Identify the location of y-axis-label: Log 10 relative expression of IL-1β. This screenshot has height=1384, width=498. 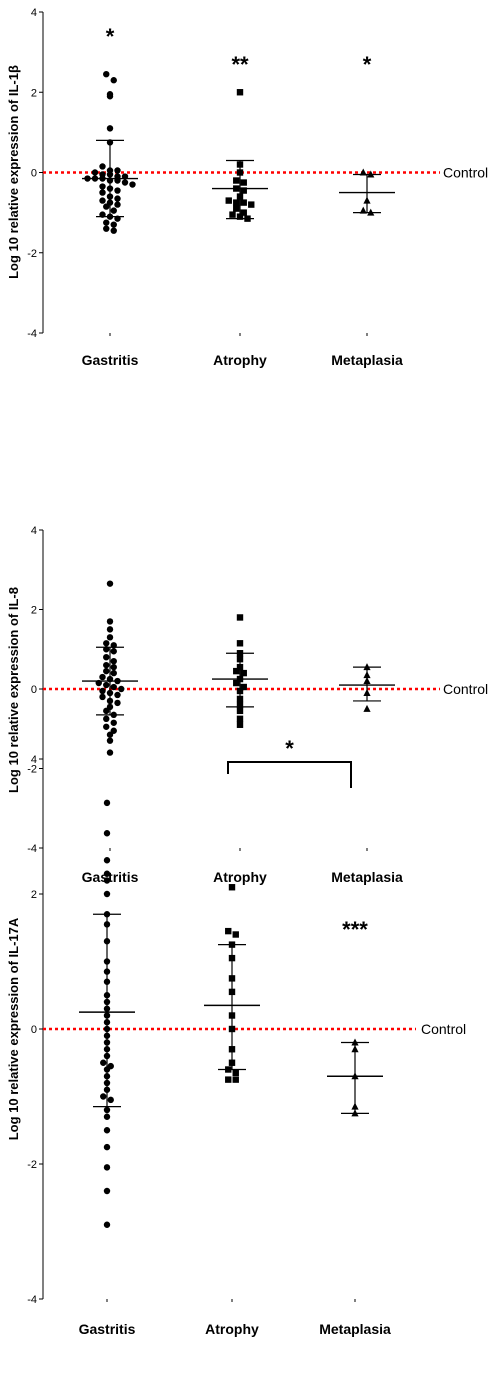
(13, 172).